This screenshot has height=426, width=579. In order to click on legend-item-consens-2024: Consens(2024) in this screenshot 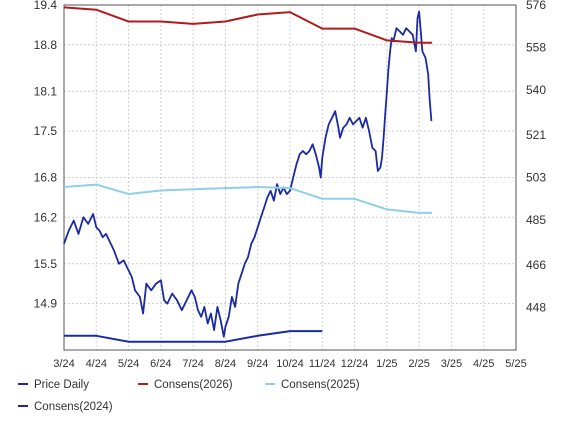, I will do `click(65, 407)`.